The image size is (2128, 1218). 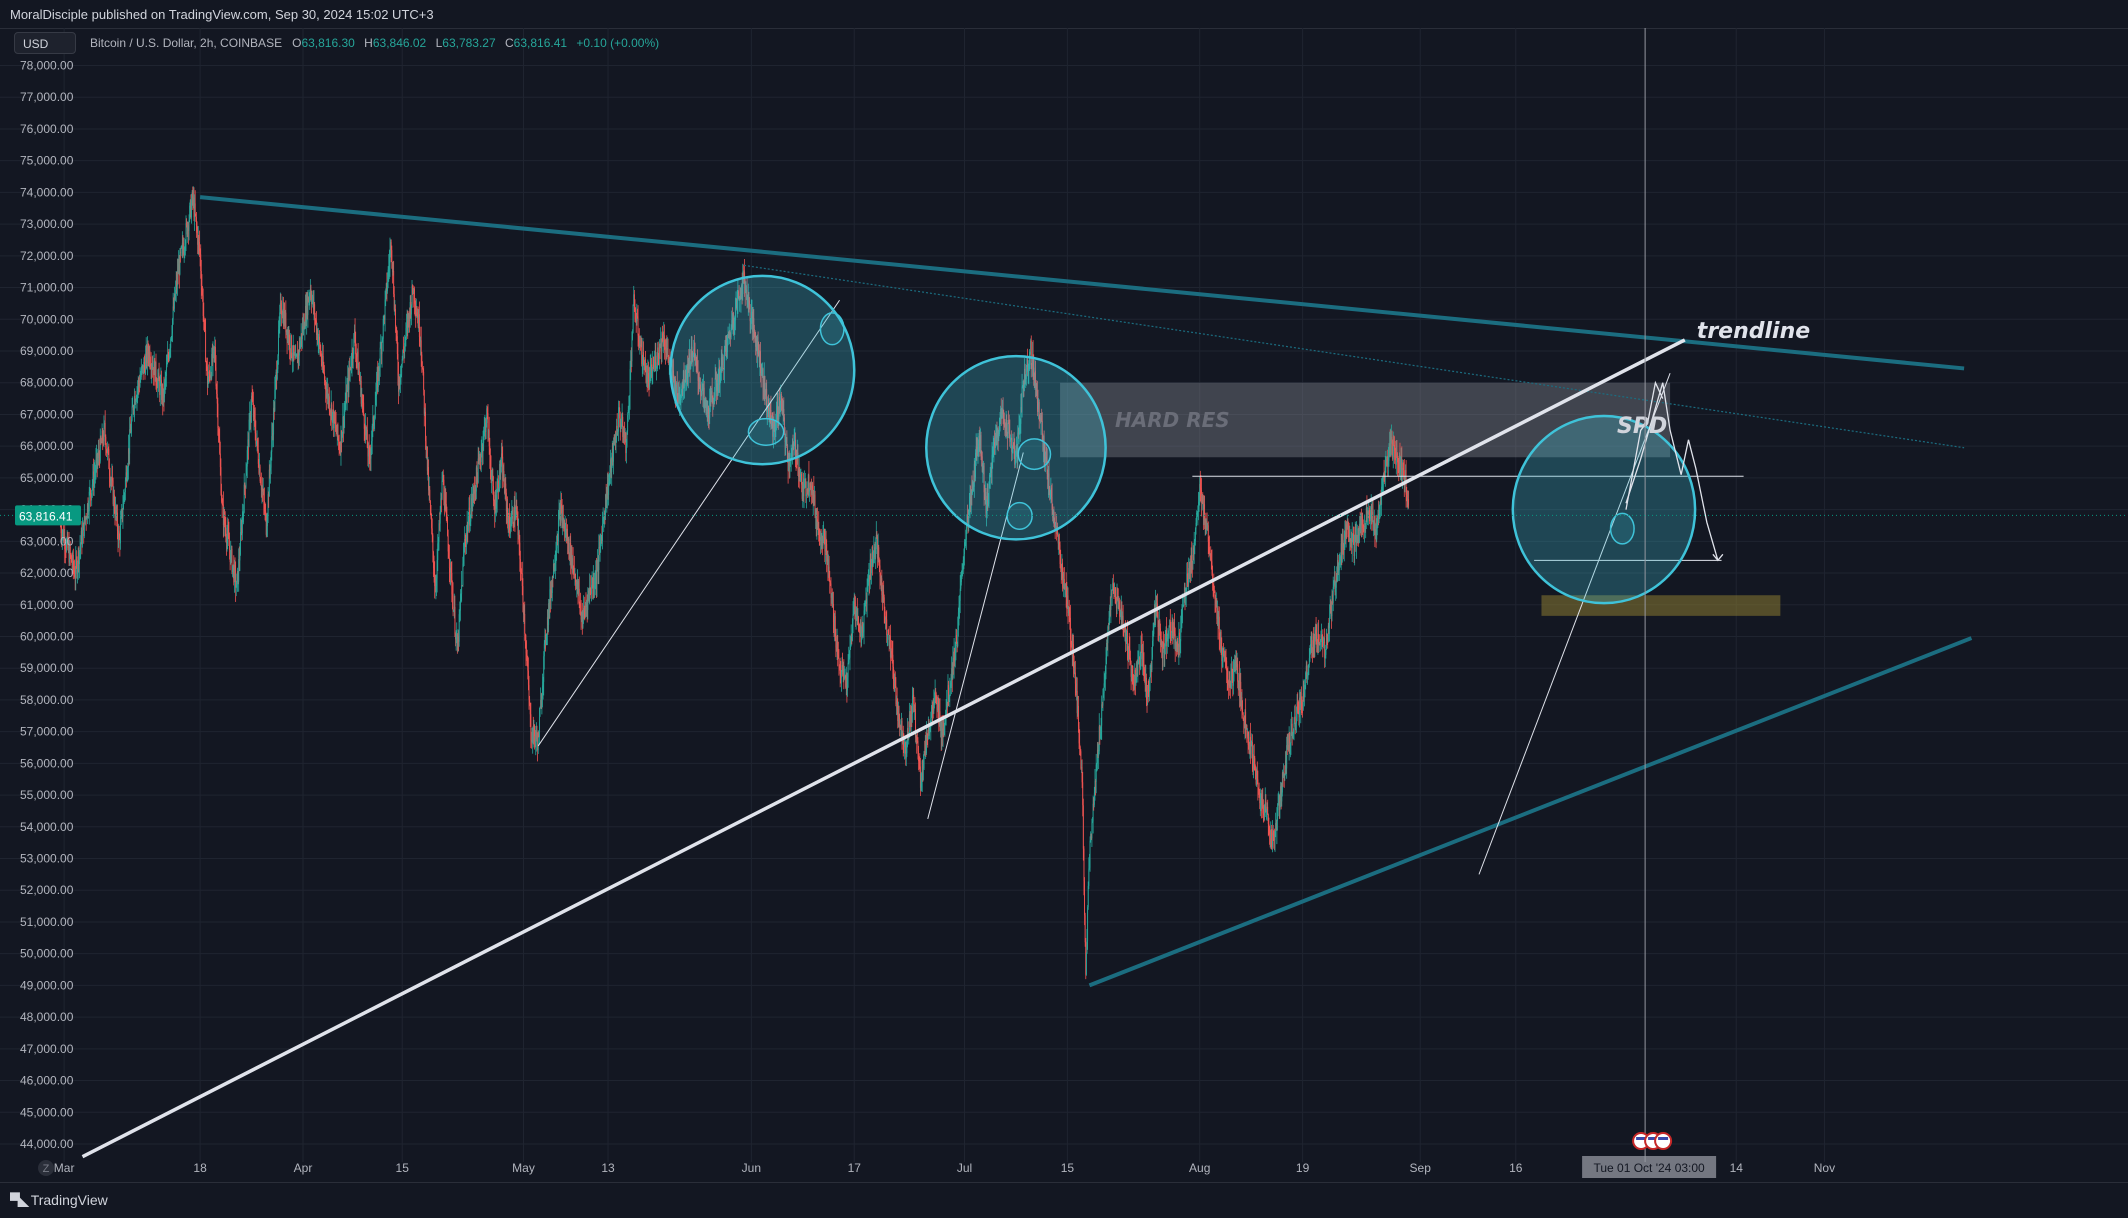 I want to click on y-tick-label: 67,000.00, so click(x=47, y=414).